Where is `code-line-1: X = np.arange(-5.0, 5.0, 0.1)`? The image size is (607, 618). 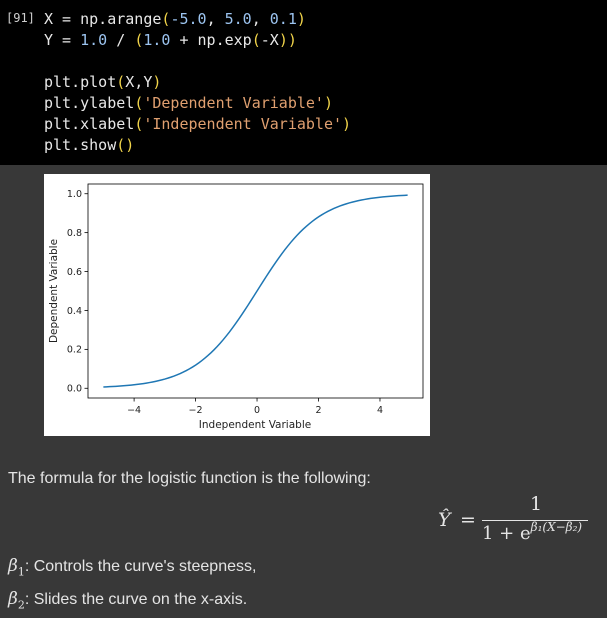
code-line-1: X = np.arange(-5.0, 5.0, 0.1) is located at coordinates (175, 19).